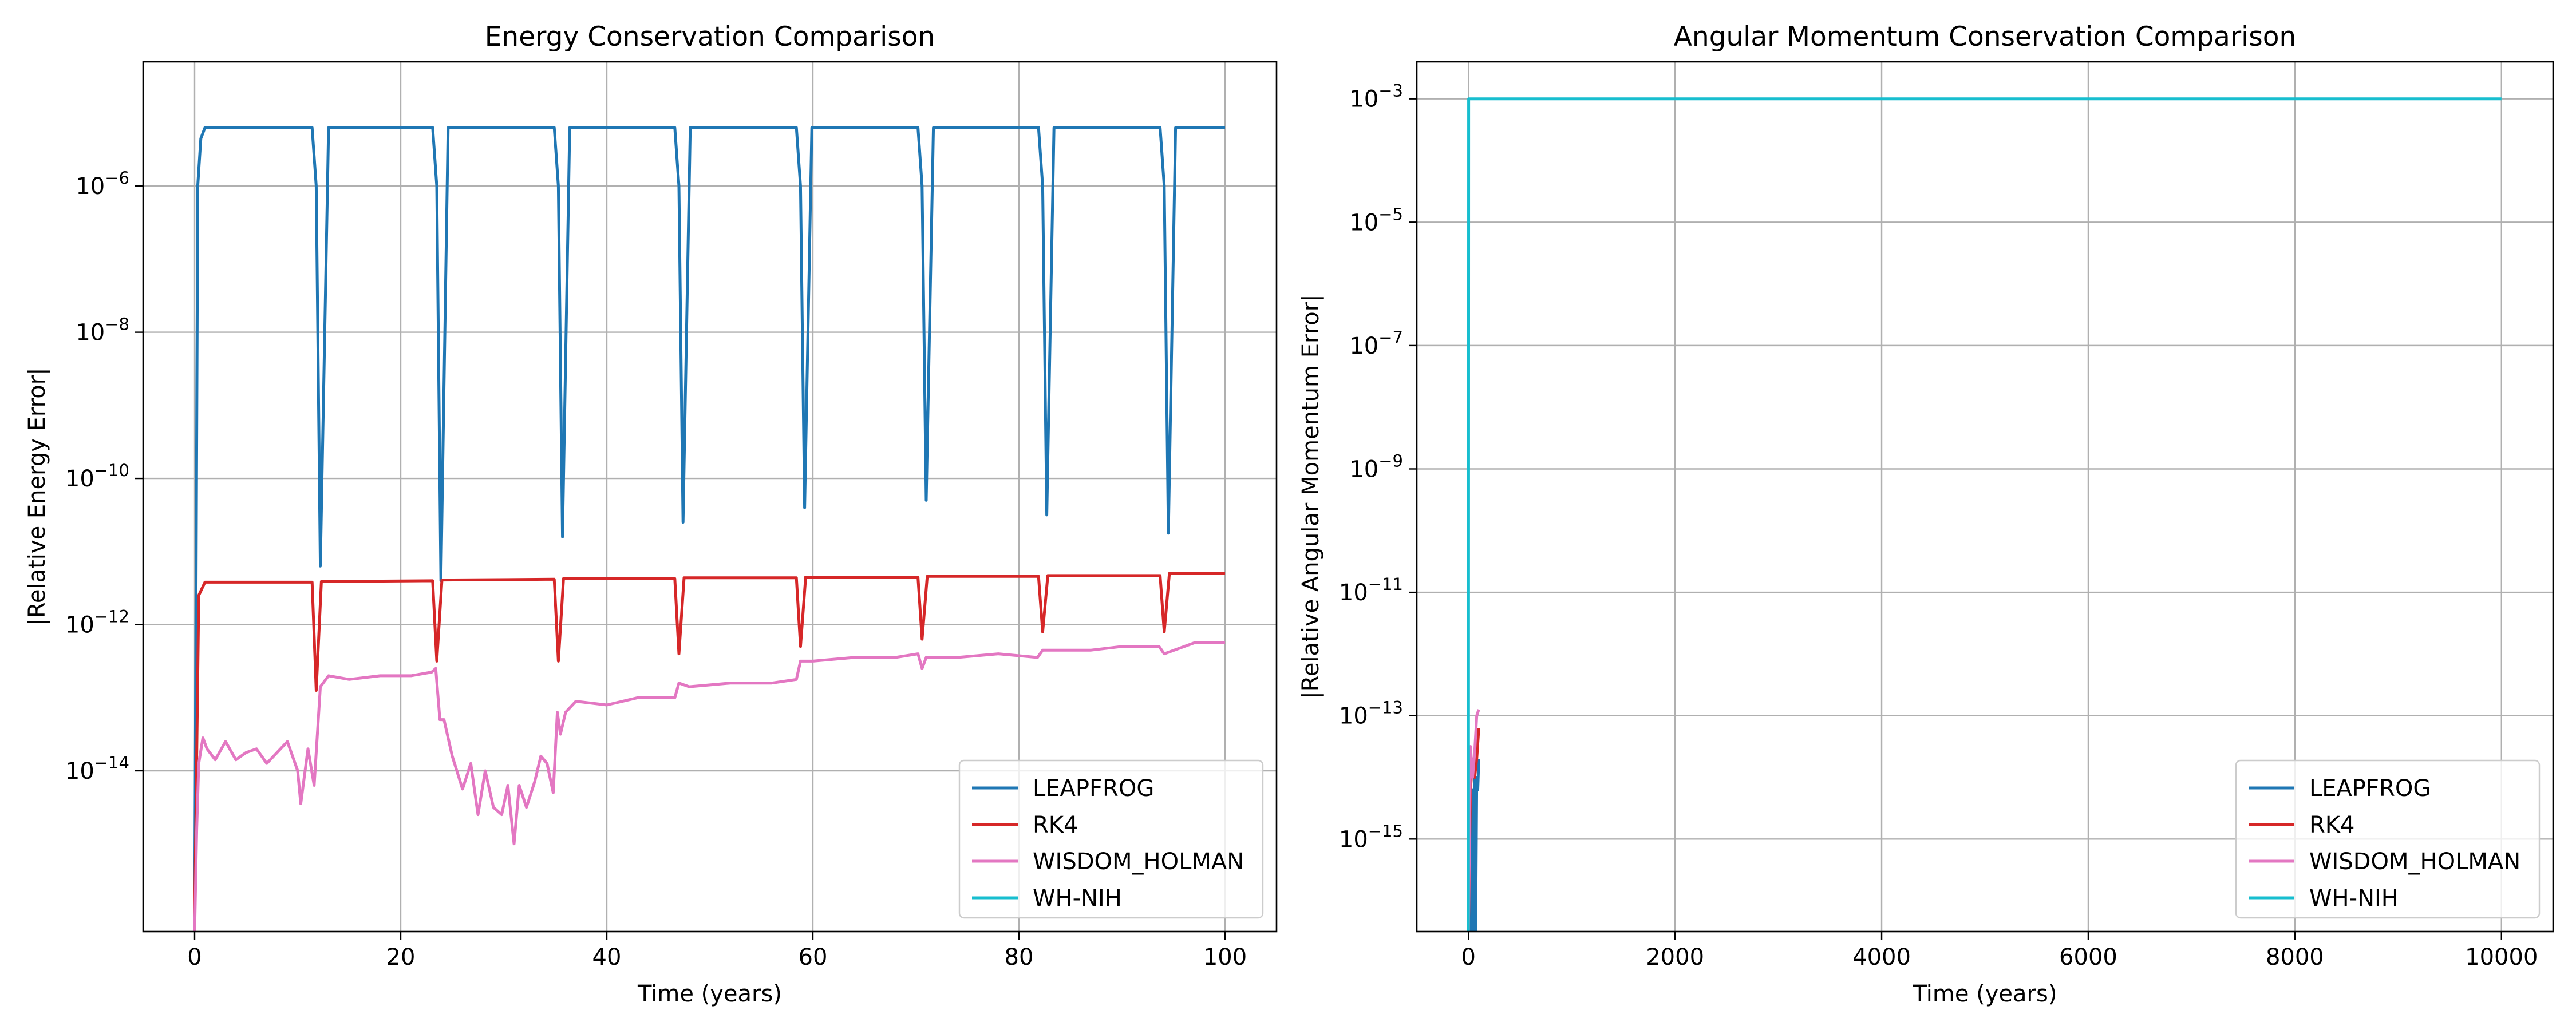 This screenshot has width=2576, height=1030. What do you see at coordinates (1225, 957) in the screenshot?
I see `x-tick-label: 100` at bounding box center [1225, 957].